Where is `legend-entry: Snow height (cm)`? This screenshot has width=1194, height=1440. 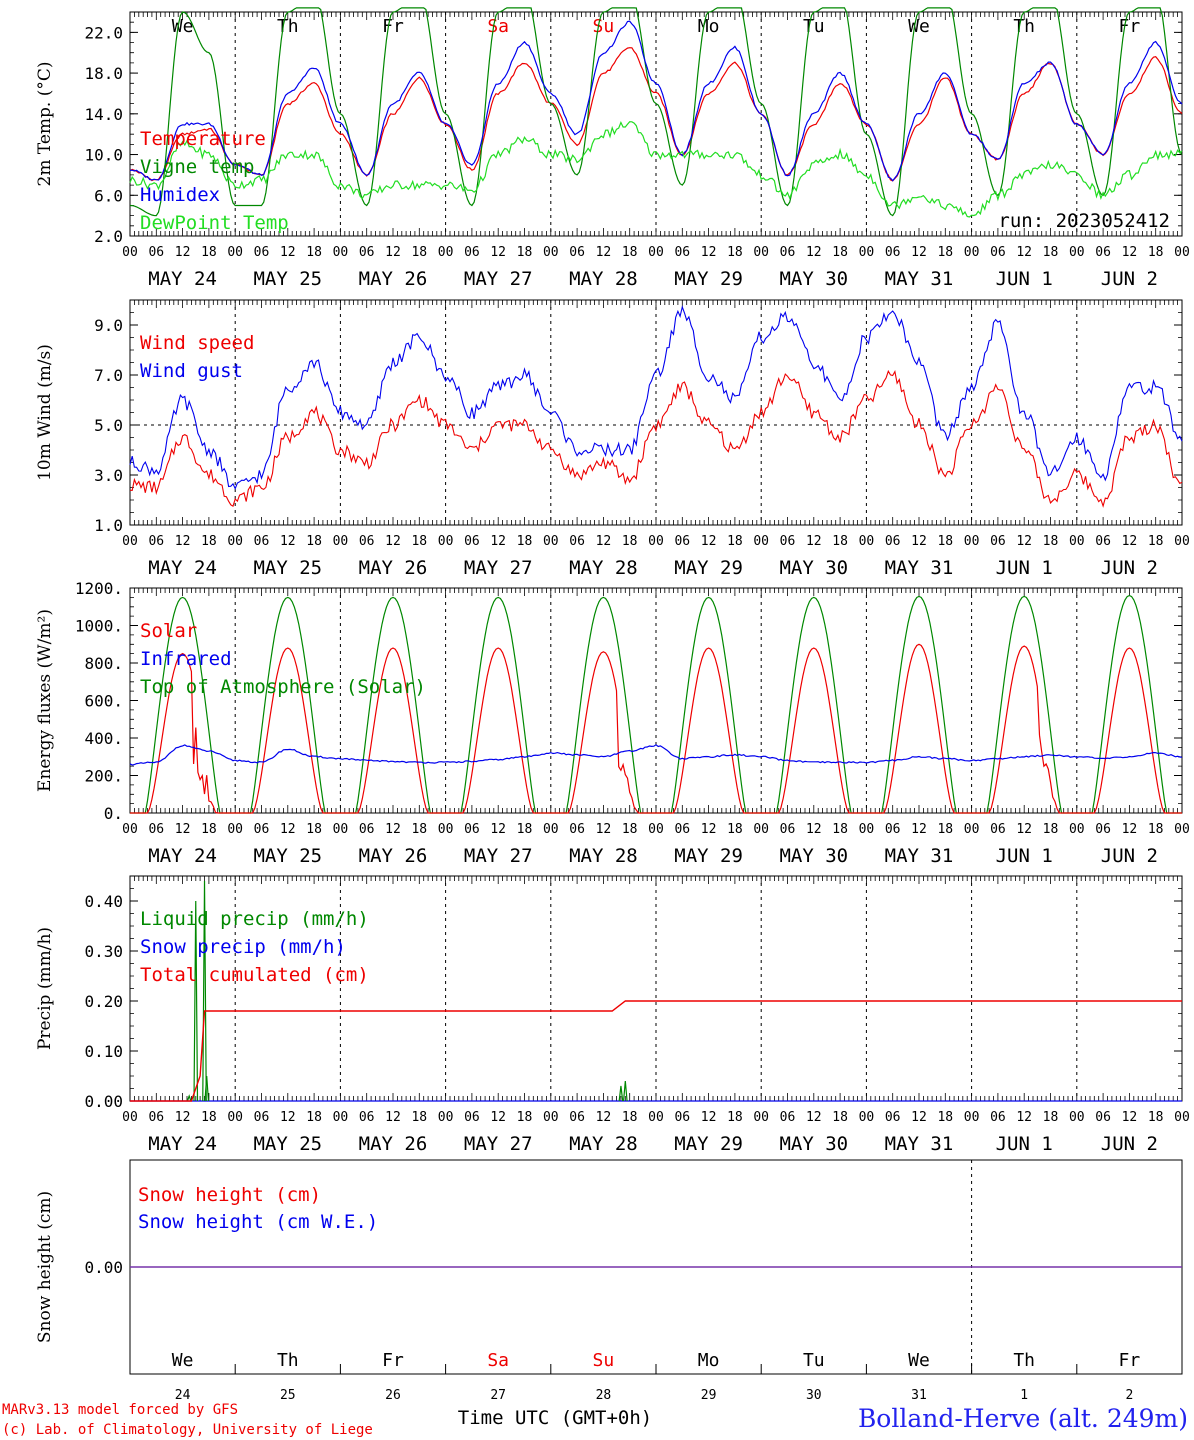 legend-entry: Snow height (cm) is located at coordinates (229, 1195).